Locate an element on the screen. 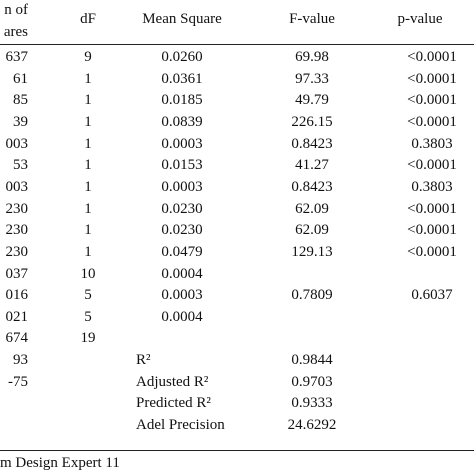 This screenshot has height=474, width=474. table-cell: 10 is located at coordinates (88, 273).